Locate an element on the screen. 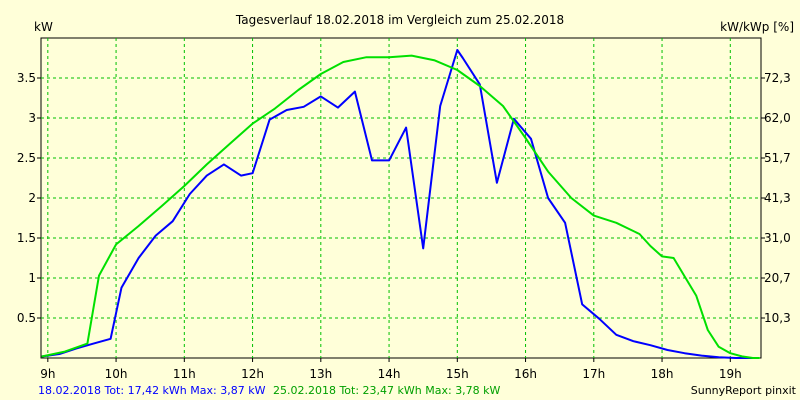 This screenshot has width=800, height=400. legend-series-1: 18.02.2018 Tot: 17,42 kWh Max: 3,87 kW is located at coordinates (152, 390).